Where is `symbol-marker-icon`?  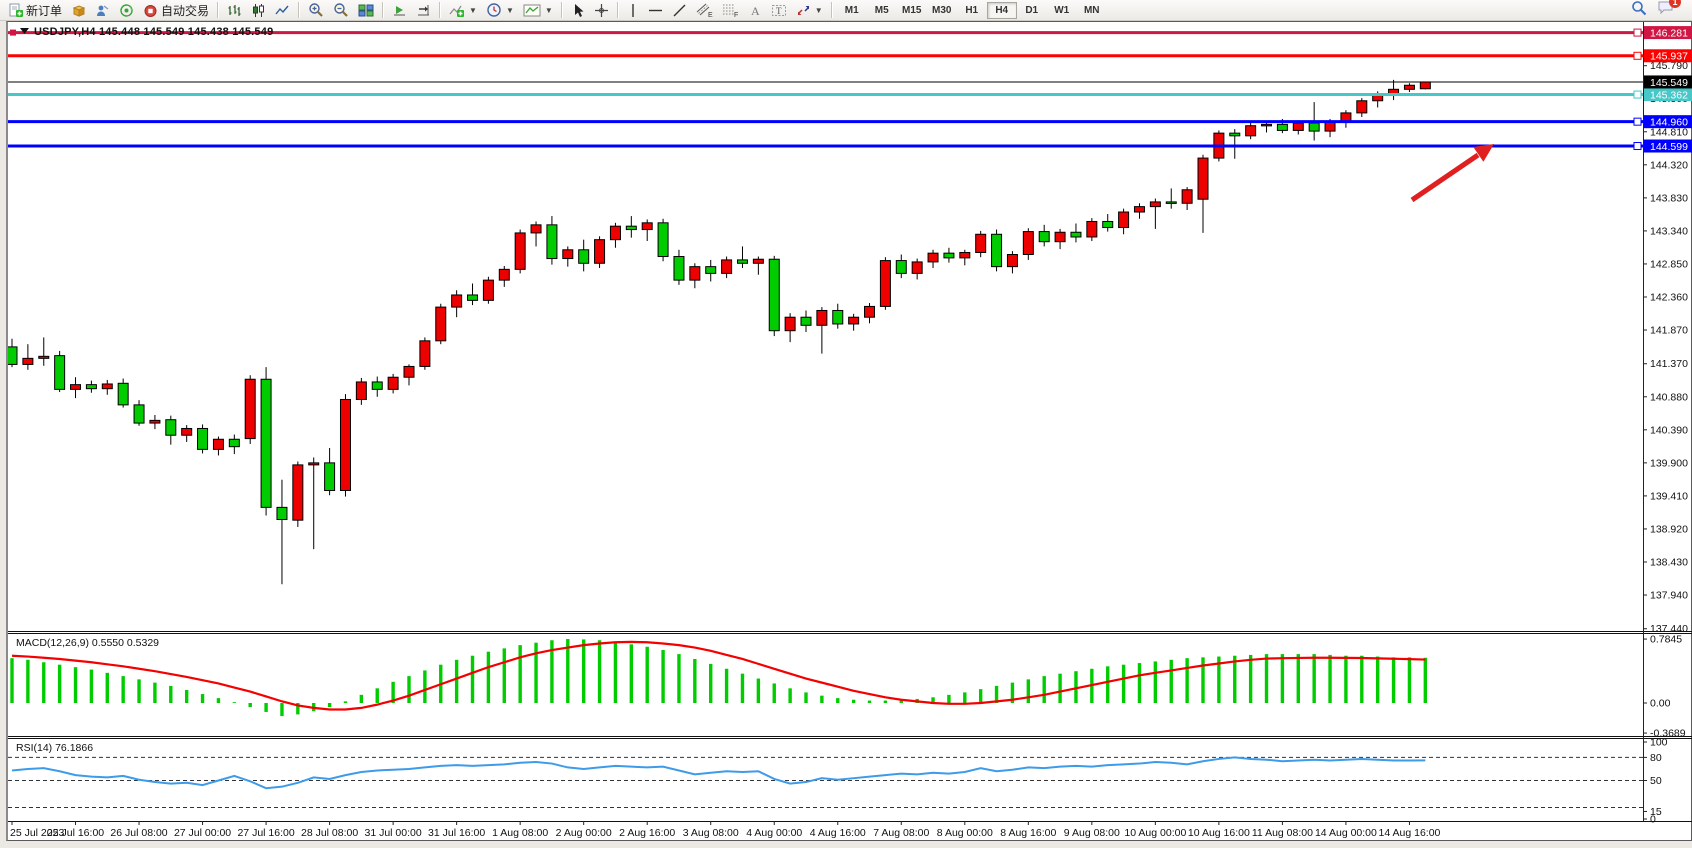 symbol-marker-icon is located at coordinates (24, 31).